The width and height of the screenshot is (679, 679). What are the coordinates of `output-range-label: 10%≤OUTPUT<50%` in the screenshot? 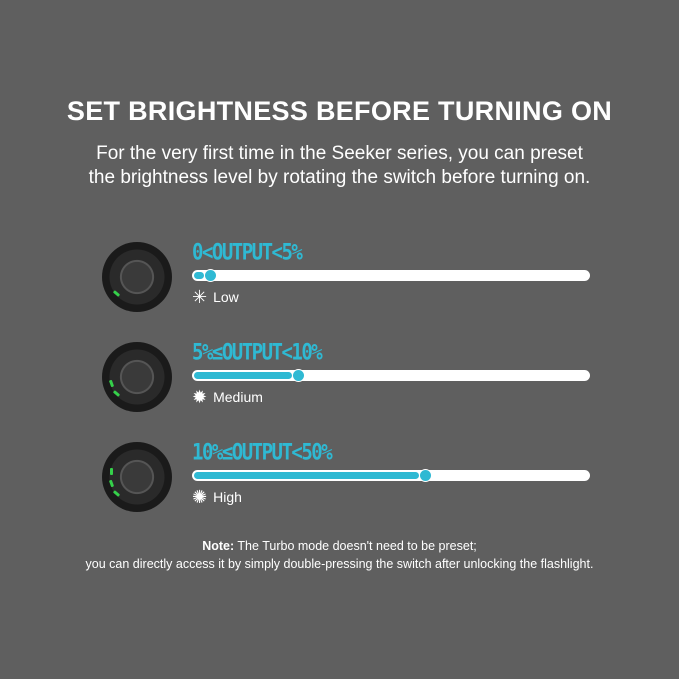 It's located at (262, 453).